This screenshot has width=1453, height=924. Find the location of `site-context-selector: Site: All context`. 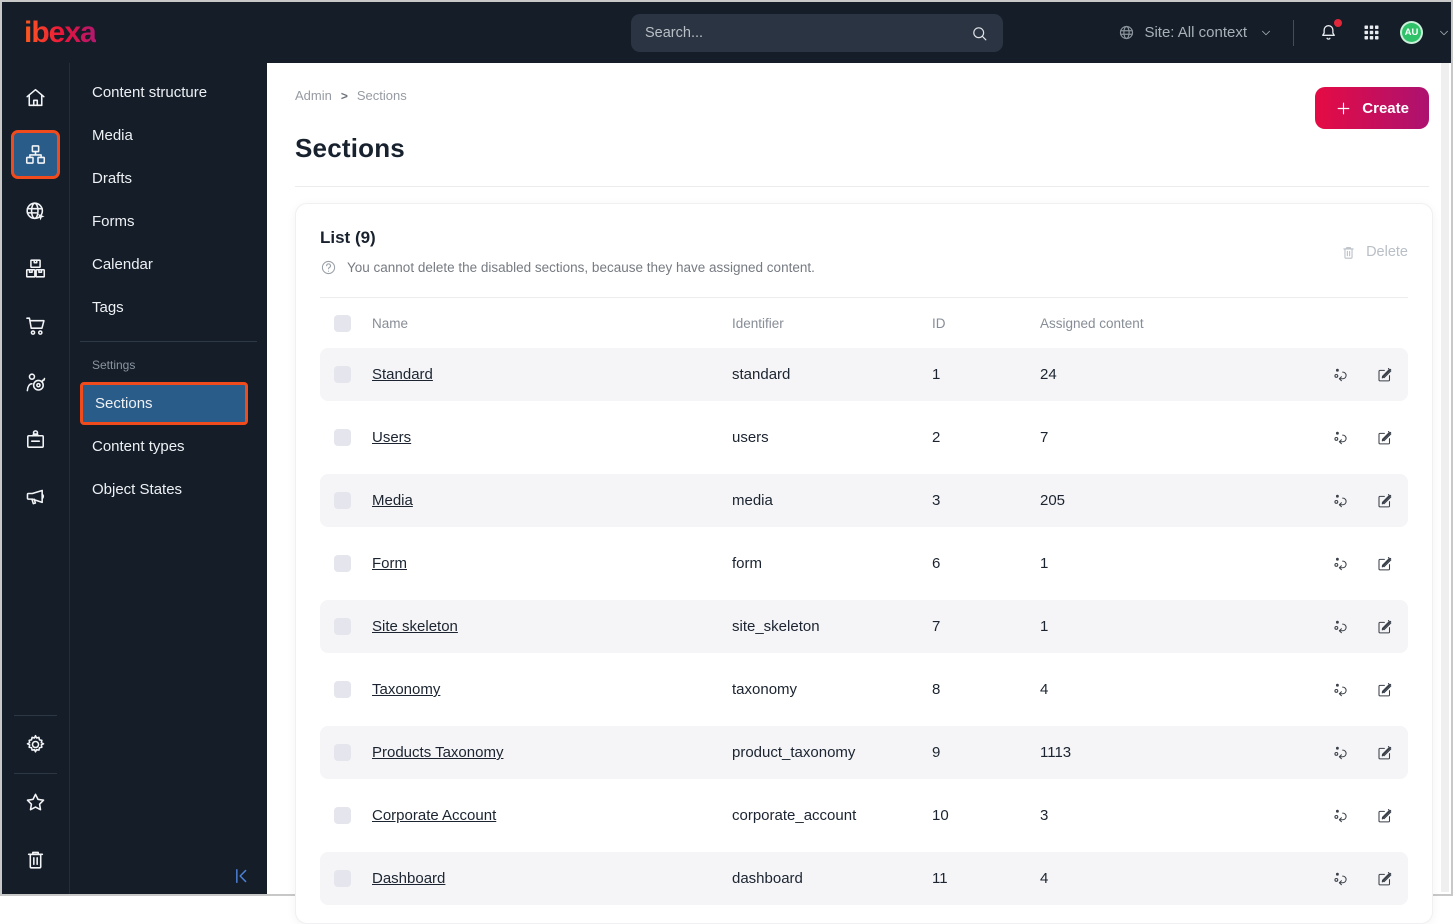

site-context-selector: Site: All context is located at coordinates (1195, 32).